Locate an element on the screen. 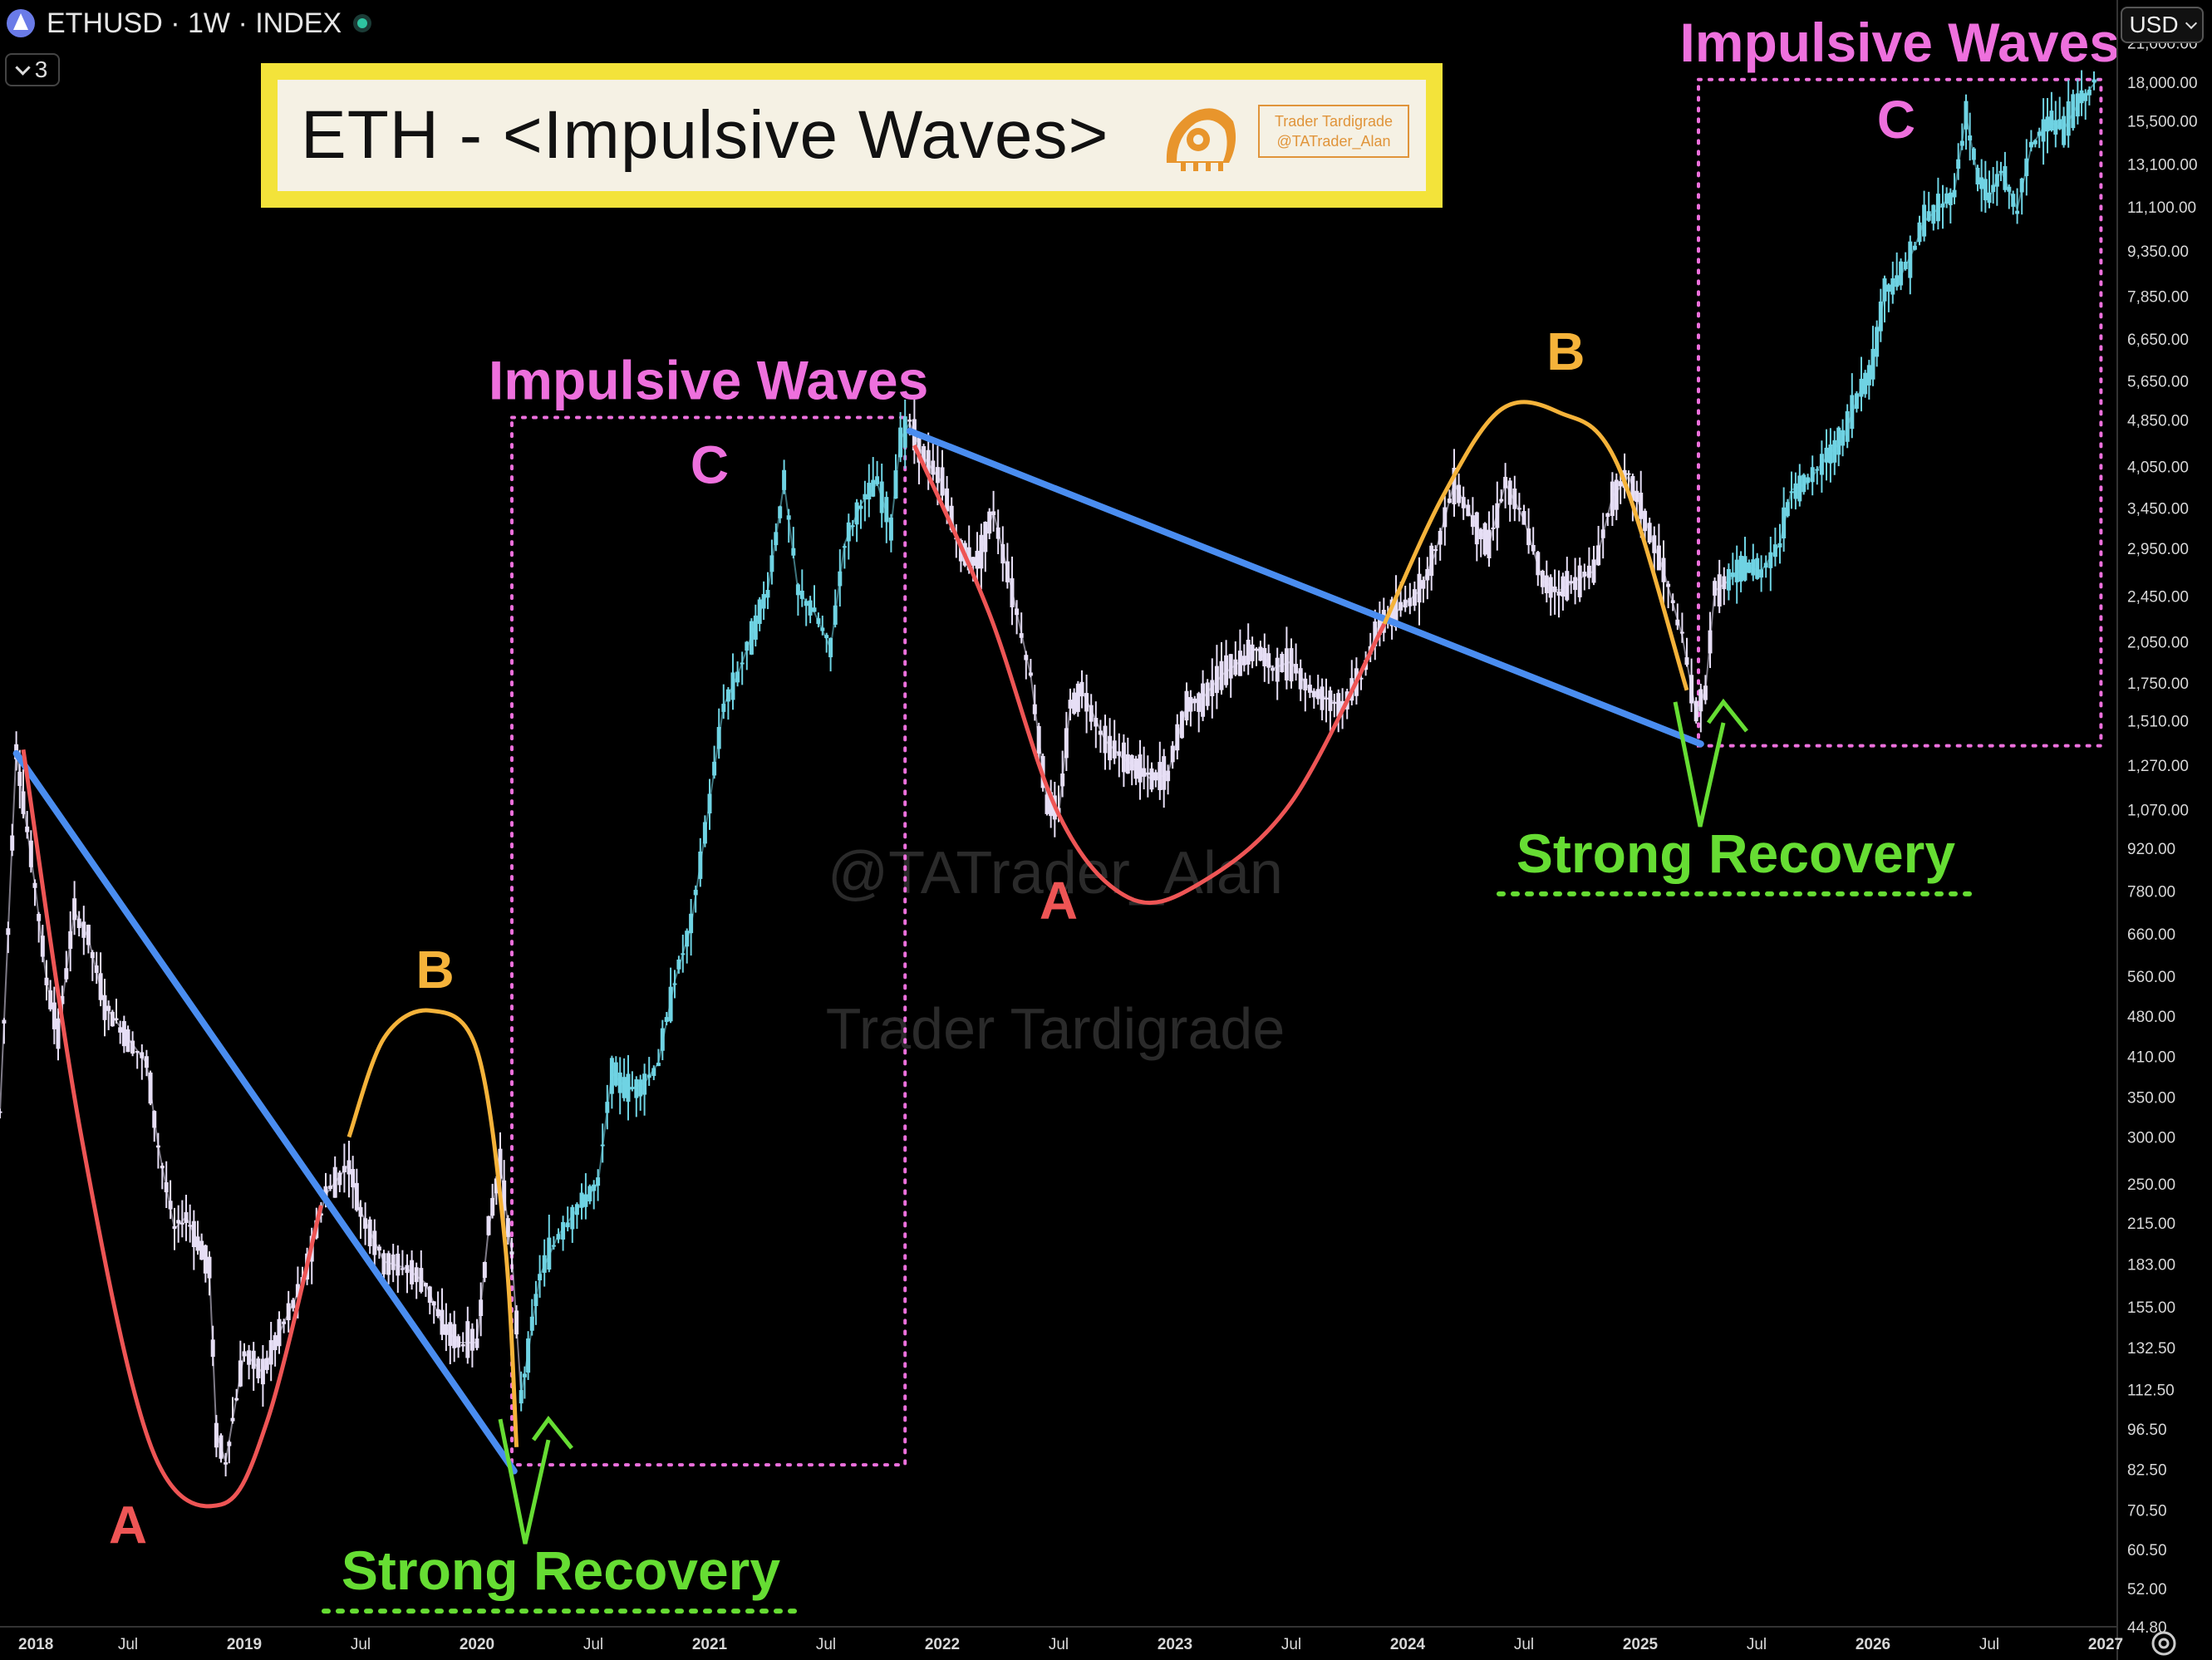  price-tick-label: 155.00 is located at coordinates (2151, 1308).